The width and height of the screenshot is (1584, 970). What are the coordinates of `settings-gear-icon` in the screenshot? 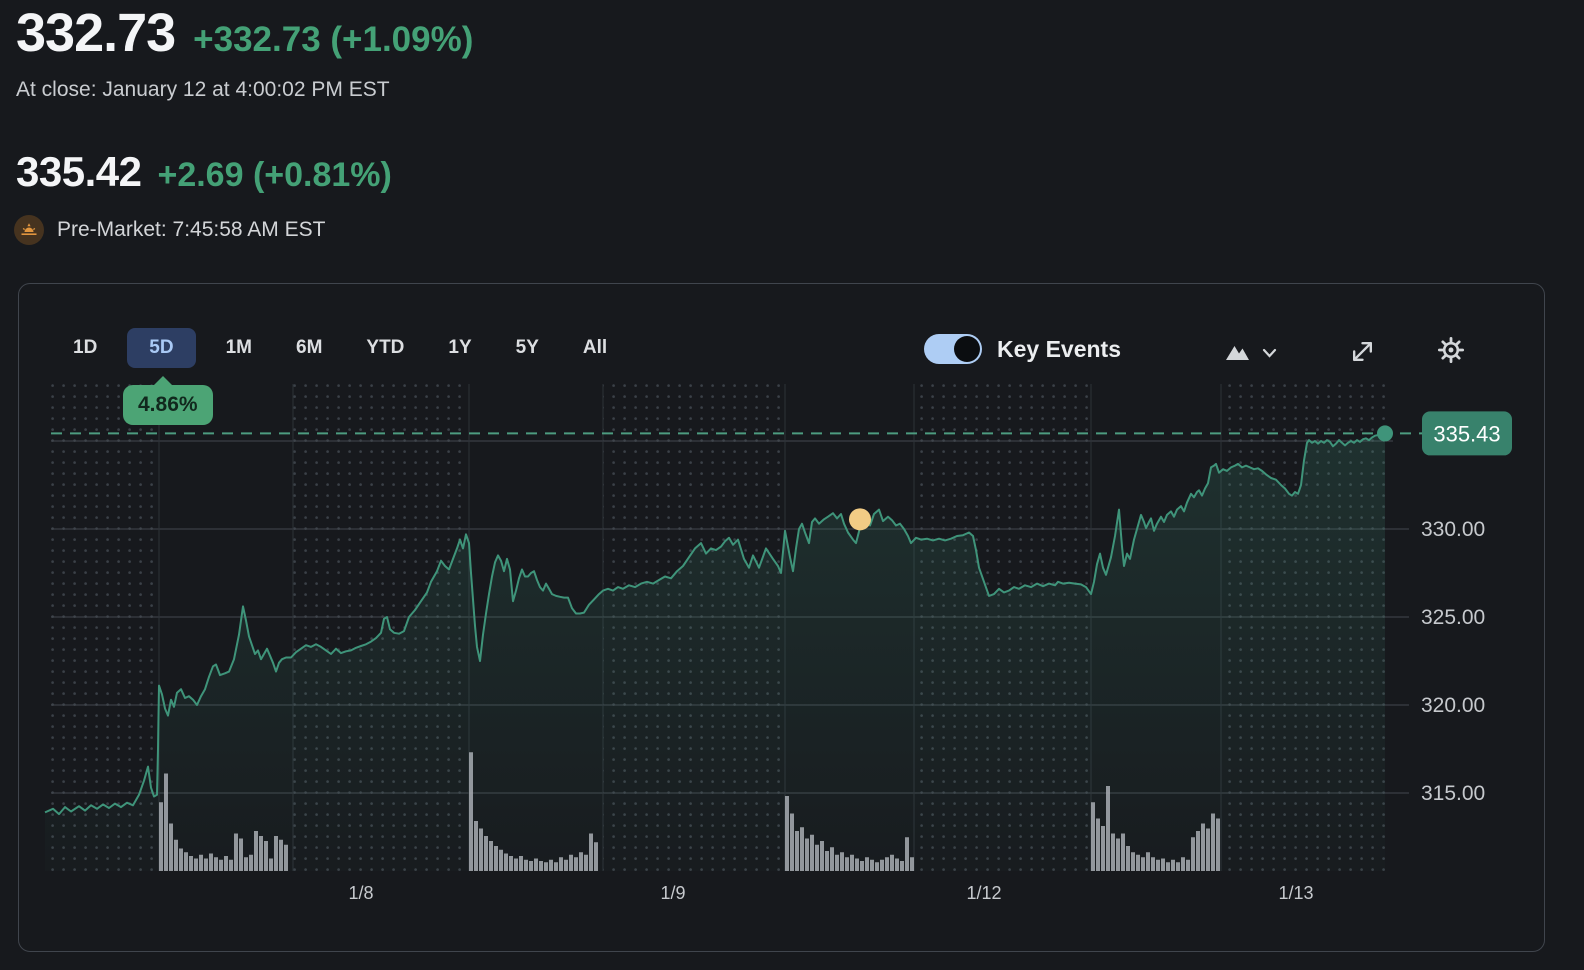 It's located at (1451, 350).